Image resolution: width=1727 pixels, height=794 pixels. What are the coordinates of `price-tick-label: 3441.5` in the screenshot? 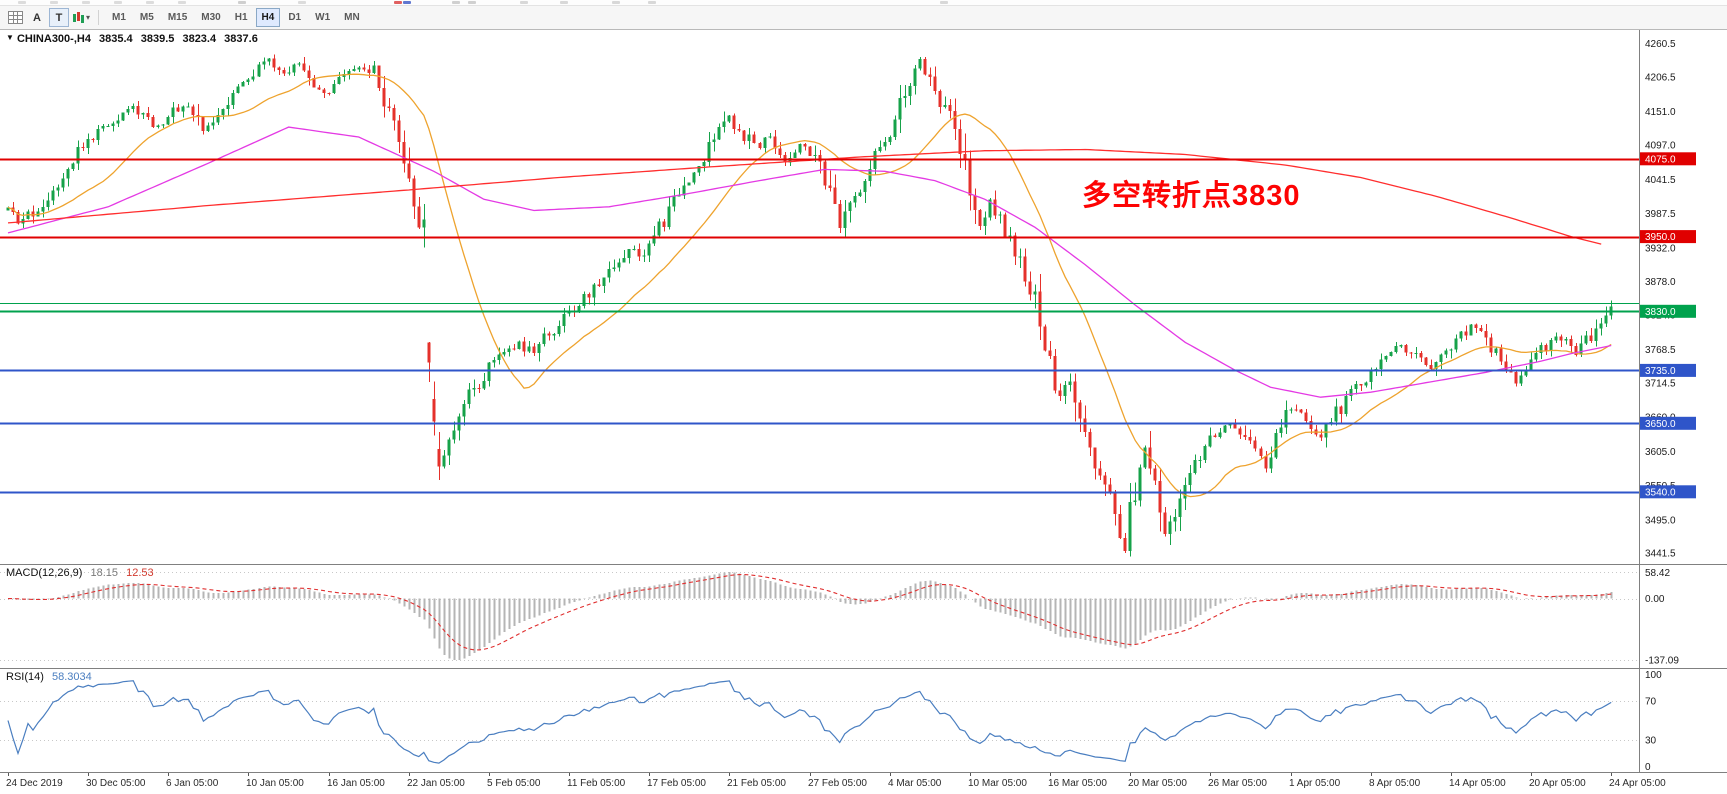 It's located at (1660, 554).